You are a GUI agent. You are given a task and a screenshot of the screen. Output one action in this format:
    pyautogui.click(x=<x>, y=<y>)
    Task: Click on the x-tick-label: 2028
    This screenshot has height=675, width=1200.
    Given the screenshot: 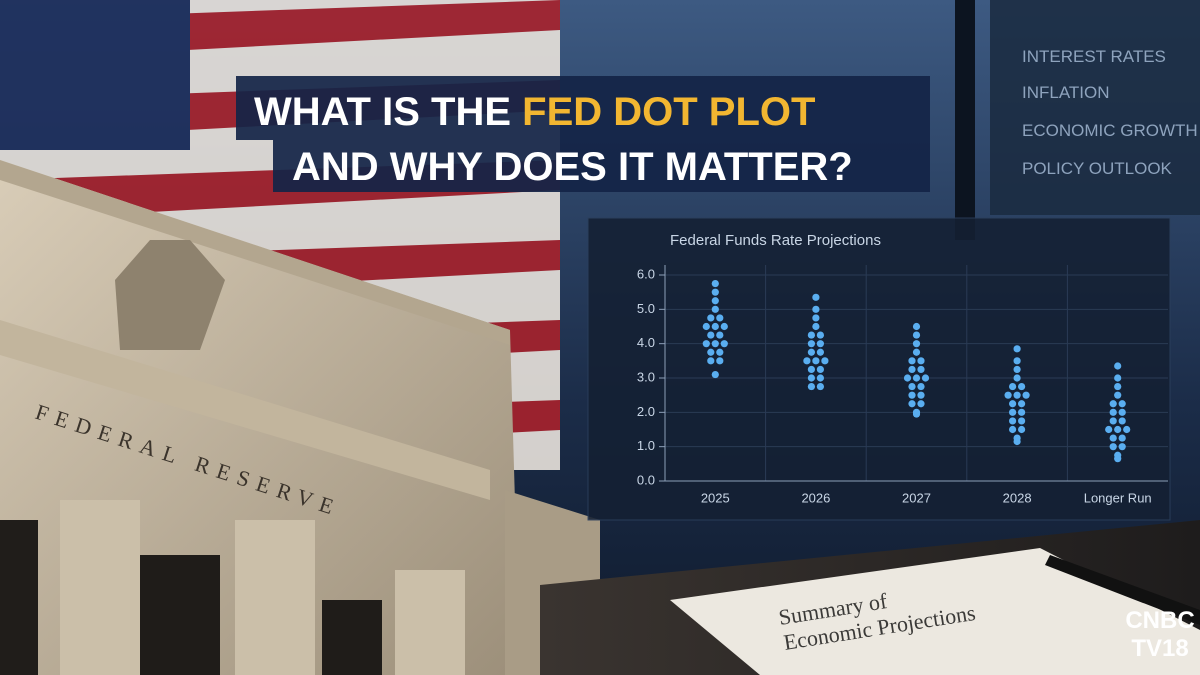 What is the action you would take?
    pyautogui.click(x=1017, y=497)
    